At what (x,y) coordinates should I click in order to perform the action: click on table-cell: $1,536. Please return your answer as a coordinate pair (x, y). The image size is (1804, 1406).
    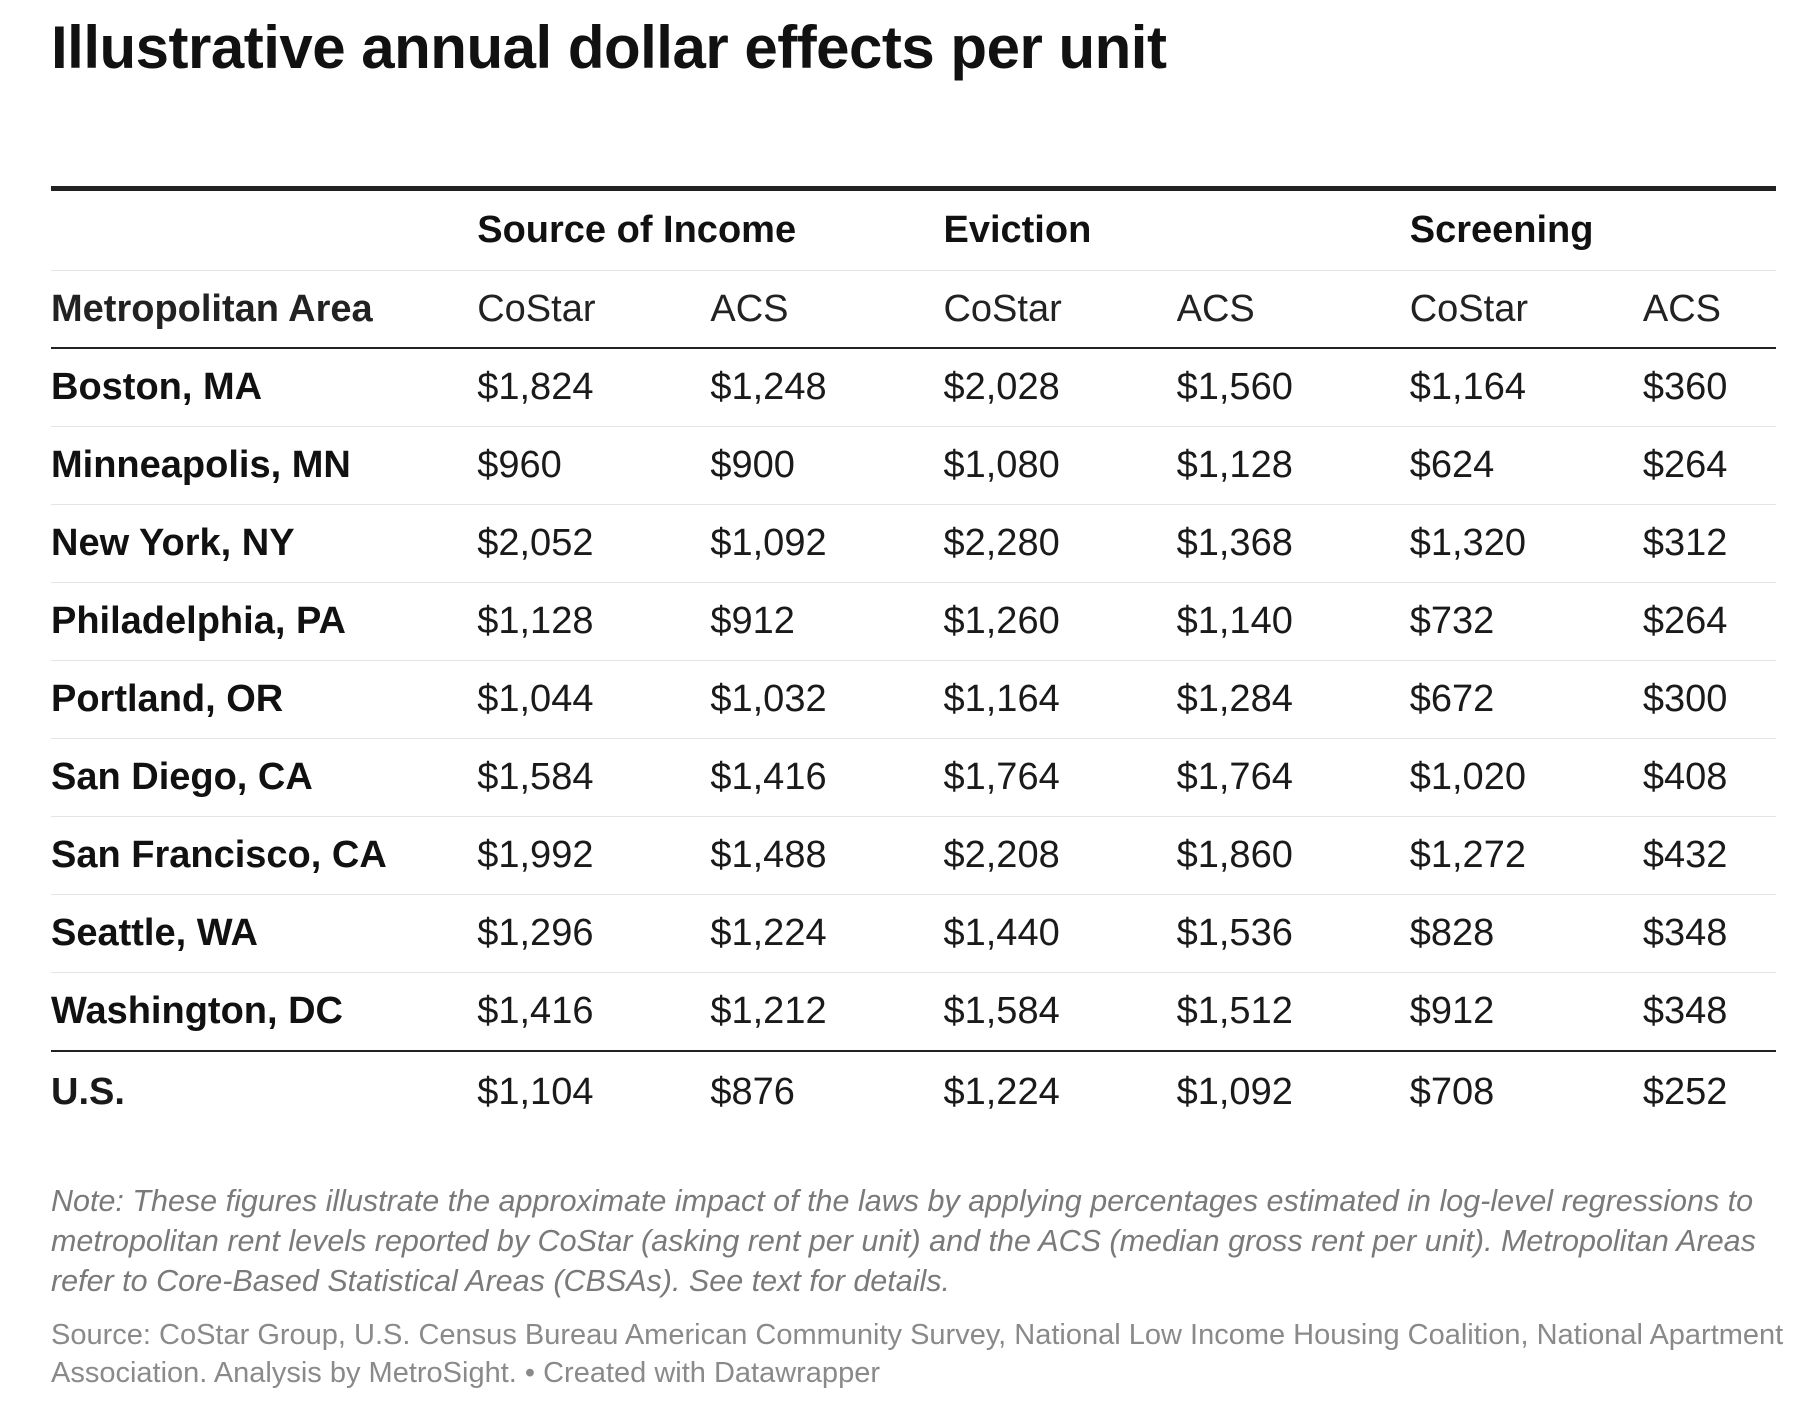
    Looking at the image, I should click on (1293, 933).